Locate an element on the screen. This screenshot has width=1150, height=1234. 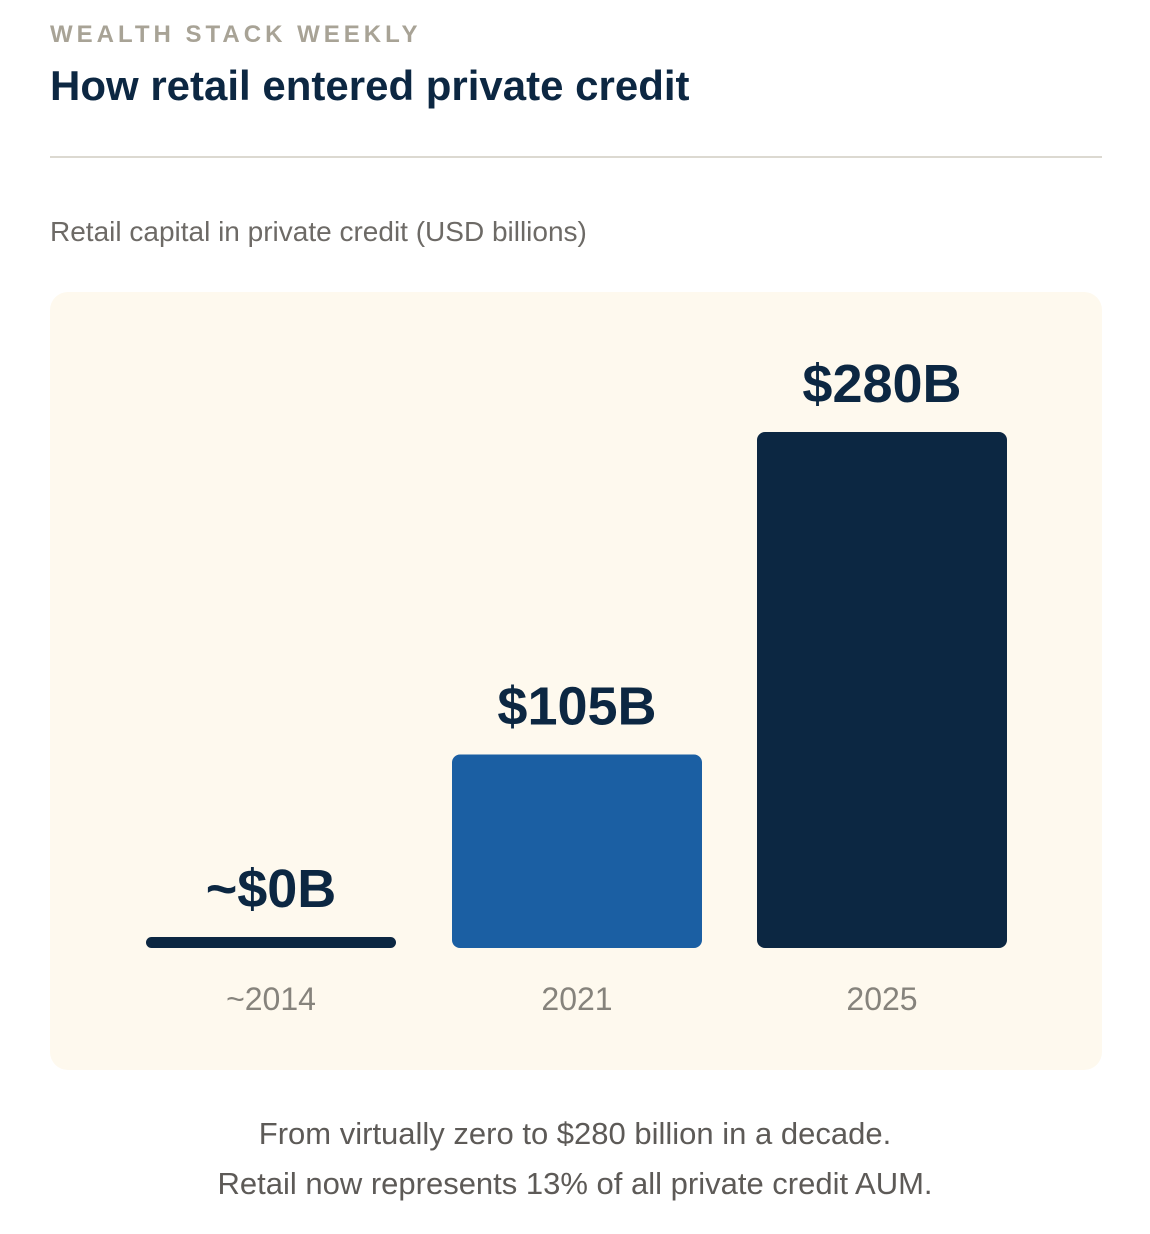
bar-value-label: $105B is located at coordinates (576, 707).